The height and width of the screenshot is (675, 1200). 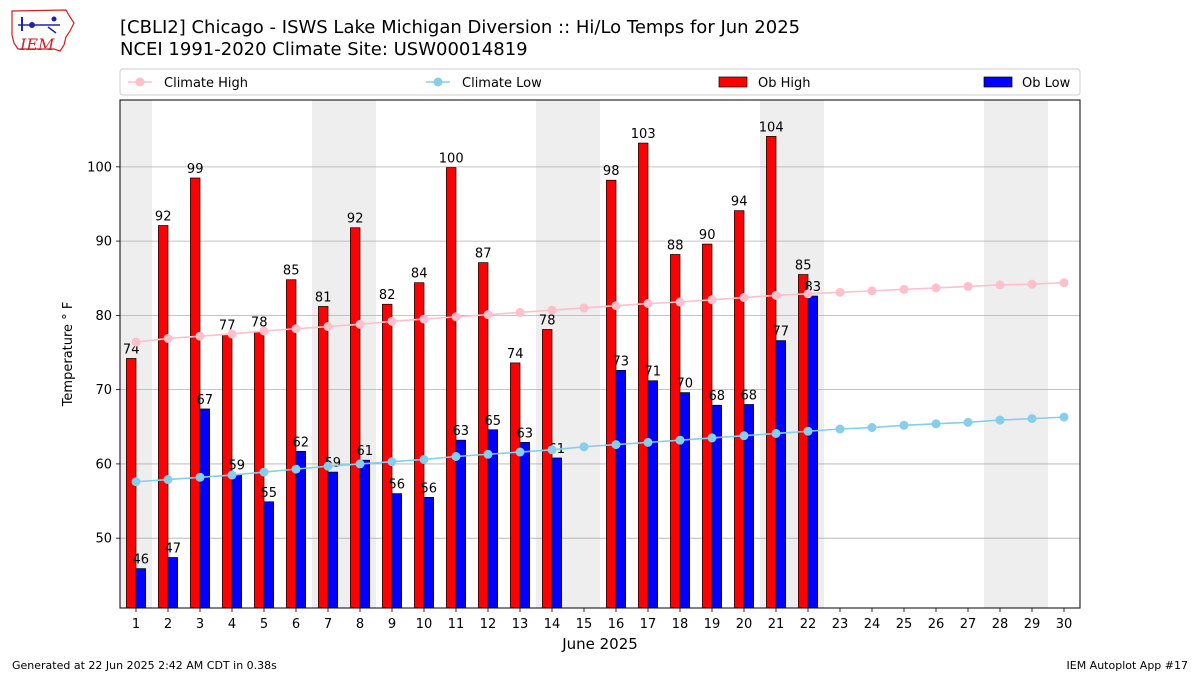 I want to click on y-tick-label: 50, so click(x=103, y=539).